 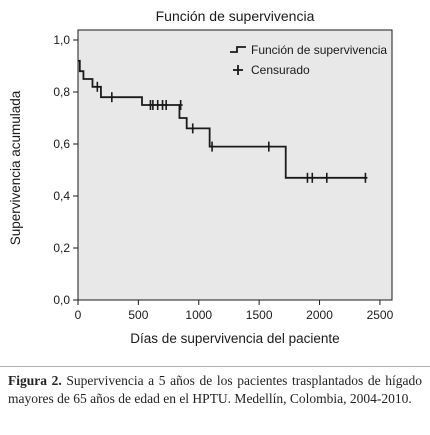 What do you see at coordinates (238, 49) in the screenshot?
I see `legend-step-swatch` at bounding box center [238, 49].